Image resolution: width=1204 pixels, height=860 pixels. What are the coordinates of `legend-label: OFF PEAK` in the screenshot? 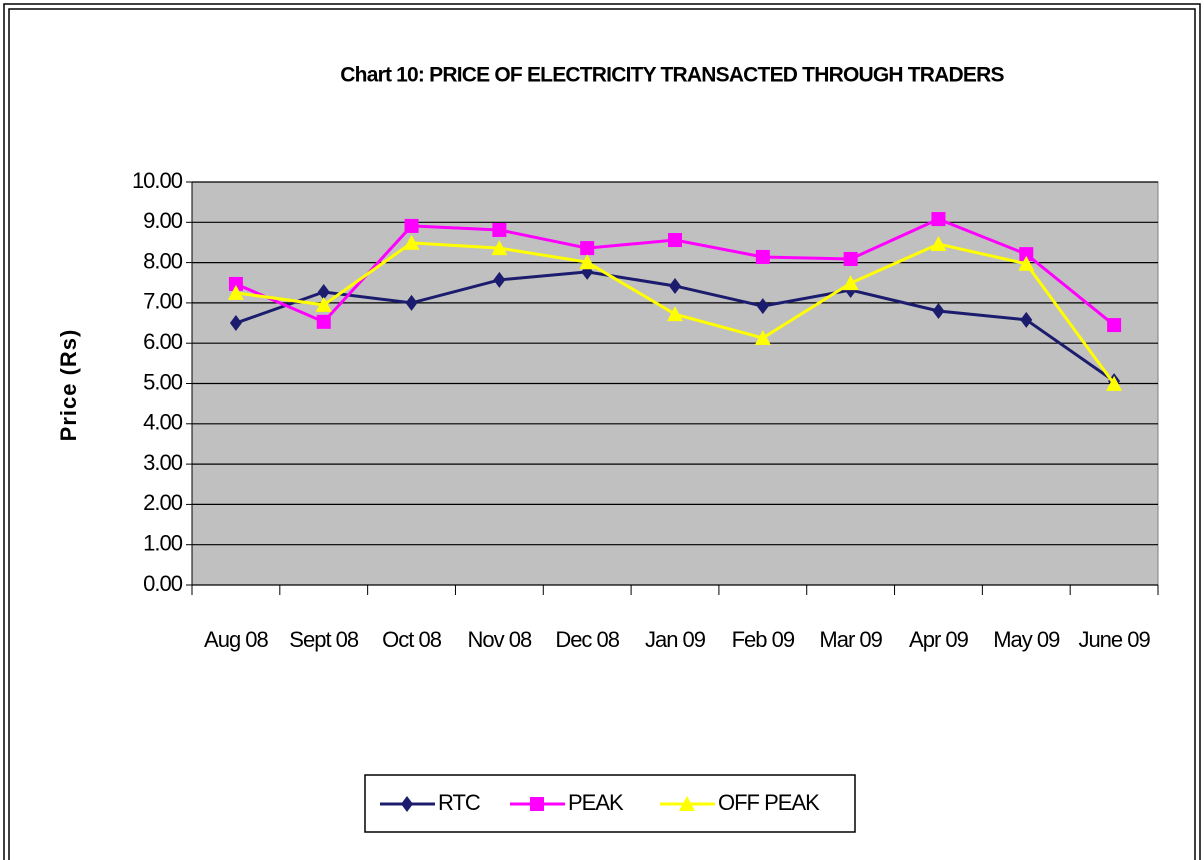 It's located at (769, 802).